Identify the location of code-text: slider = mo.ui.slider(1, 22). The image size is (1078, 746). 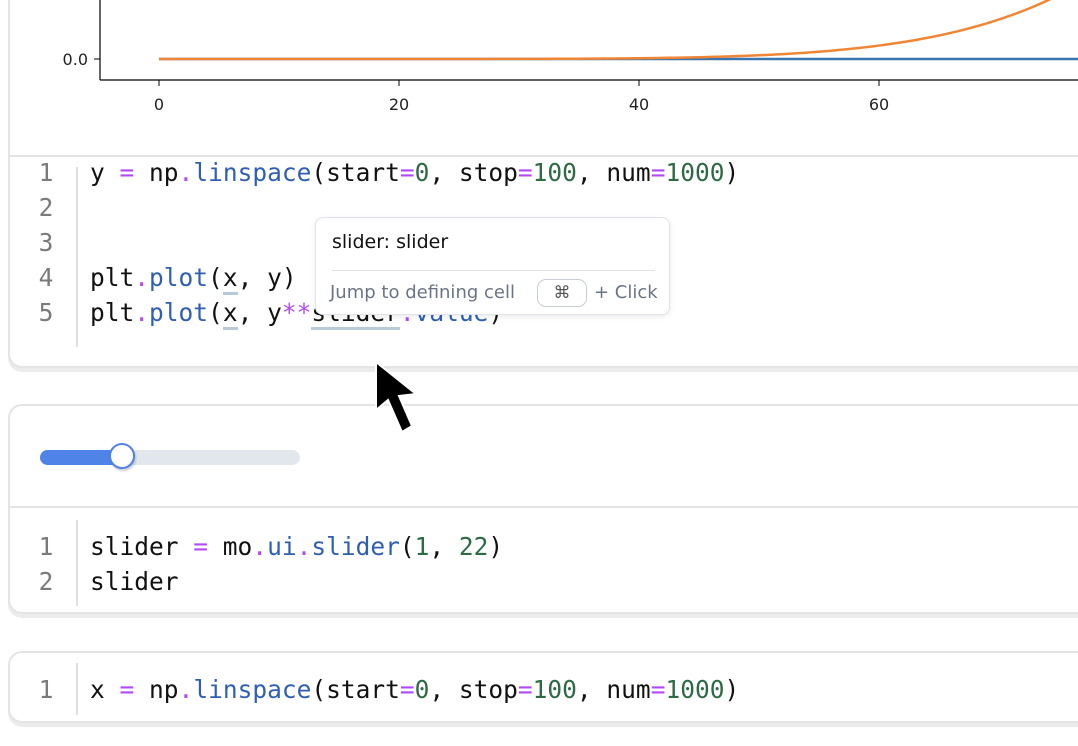
(296, 546).